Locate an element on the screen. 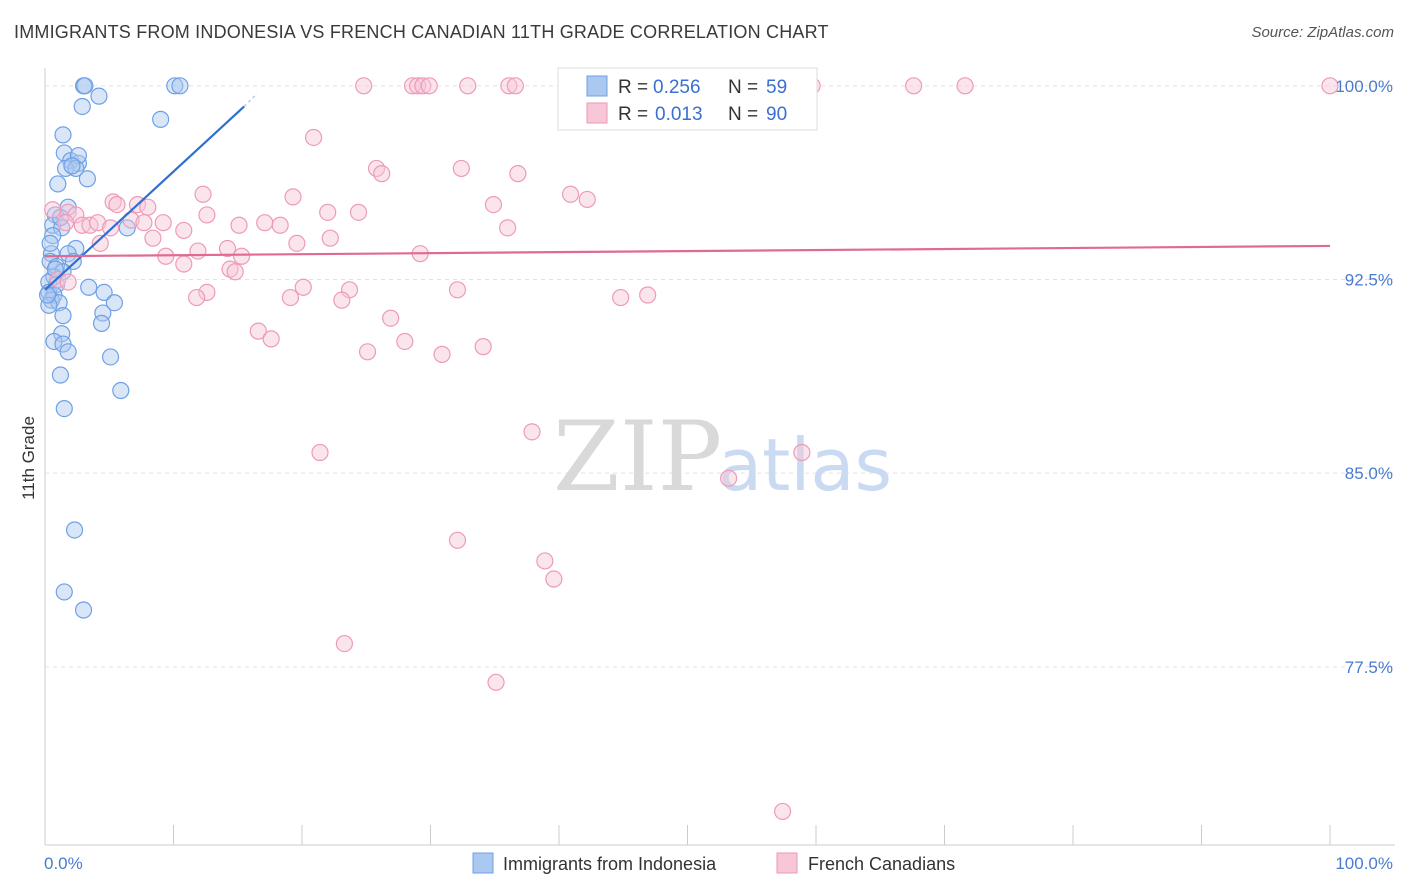  indonesia-trend-line is located at coordinates (144, 198).